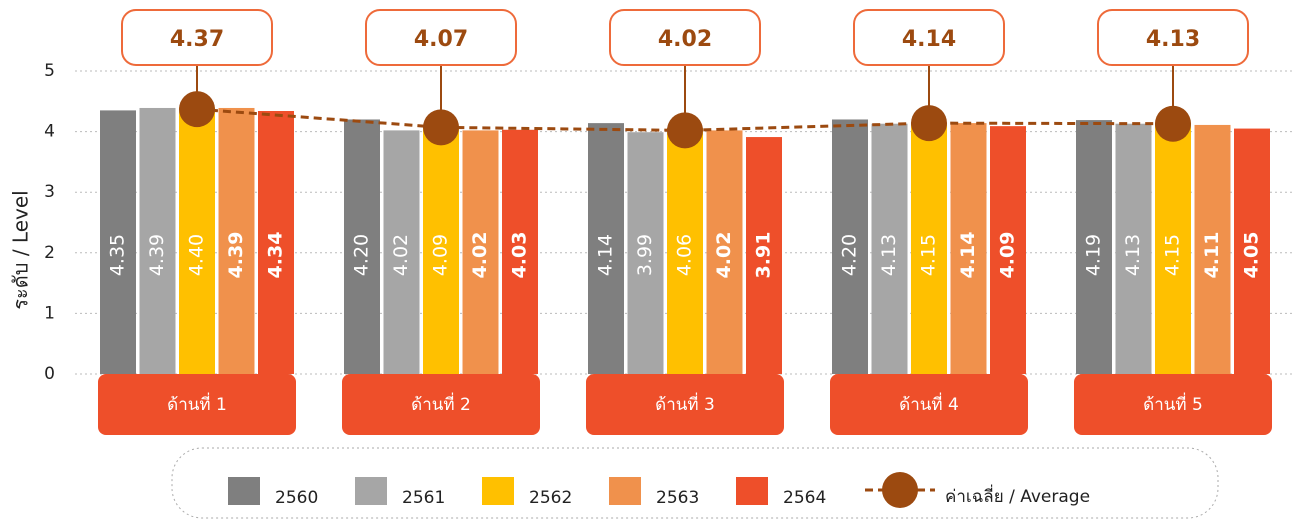  What do you see at coordinates (49, 192) in the screenshot?
I see `y-tick-label: 3` at bounding box center [49, 192].